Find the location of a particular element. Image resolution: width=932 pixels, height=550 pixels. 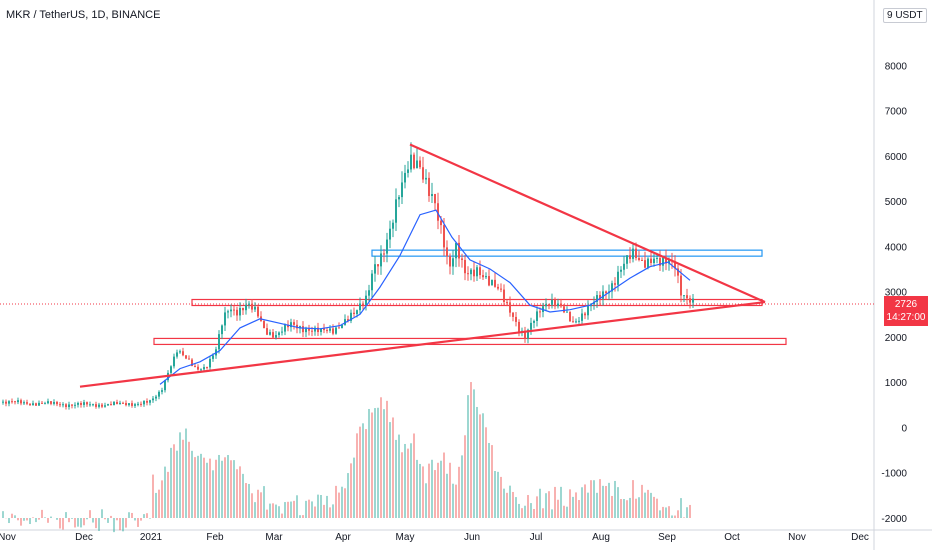

resistance-zone is located at coordinates (567, 253).